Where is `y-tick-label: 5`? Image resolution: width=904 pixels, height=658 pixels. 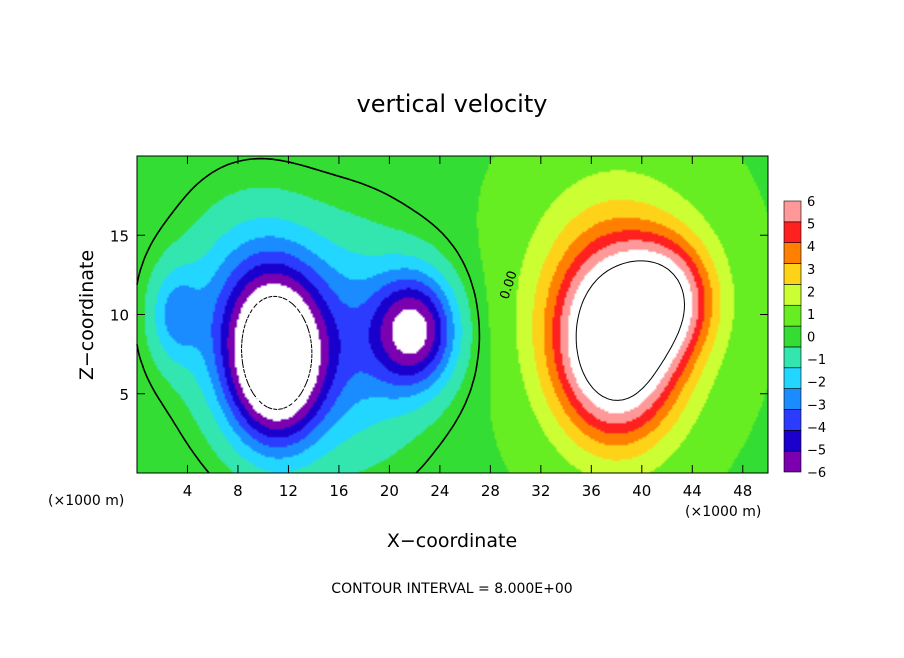
y-tick-label: 5 is located at coordinates (124, 395).